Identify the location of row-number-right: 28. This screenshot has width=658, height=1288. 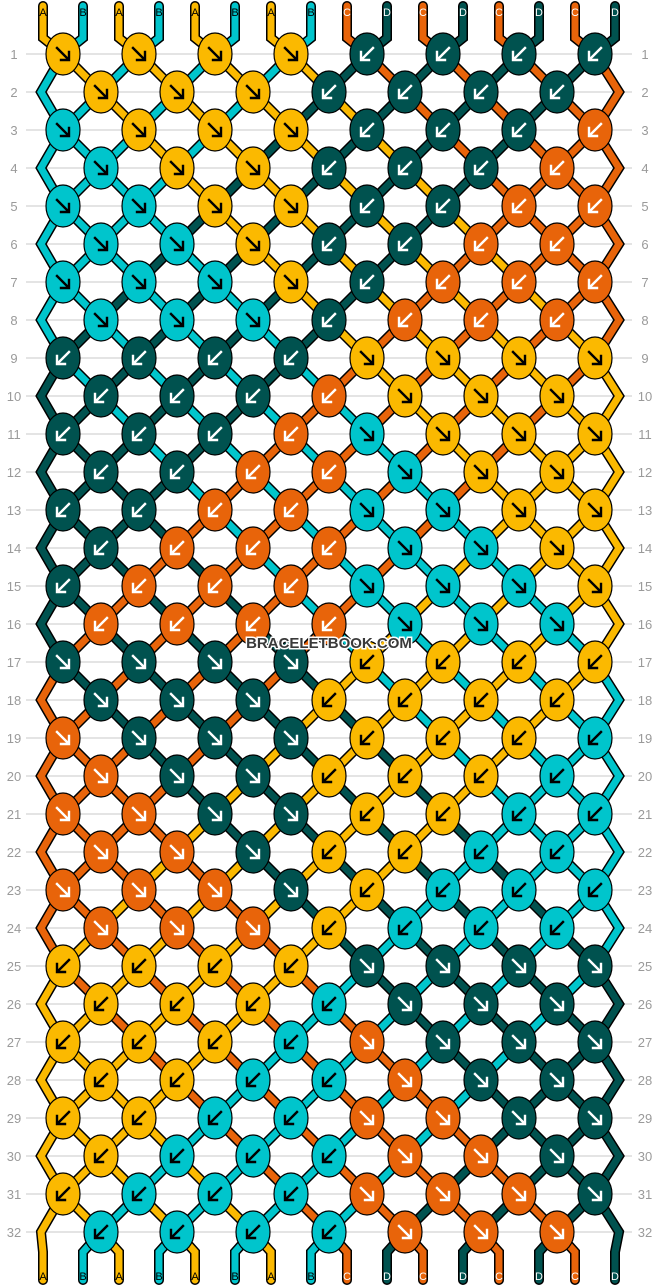
(645, 1080).